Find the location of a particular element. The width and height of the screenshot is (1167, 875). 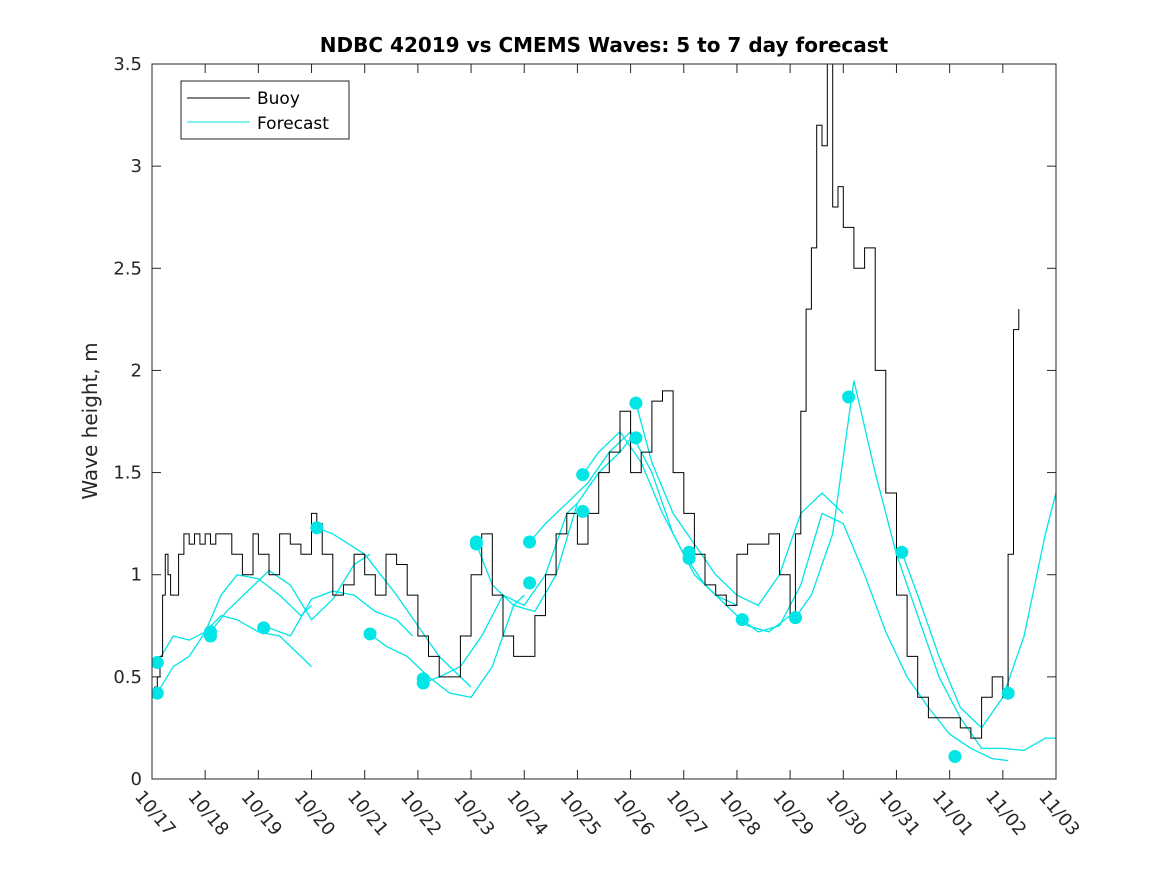

y-tick-label: 3 is located at coordinates (136, 166).